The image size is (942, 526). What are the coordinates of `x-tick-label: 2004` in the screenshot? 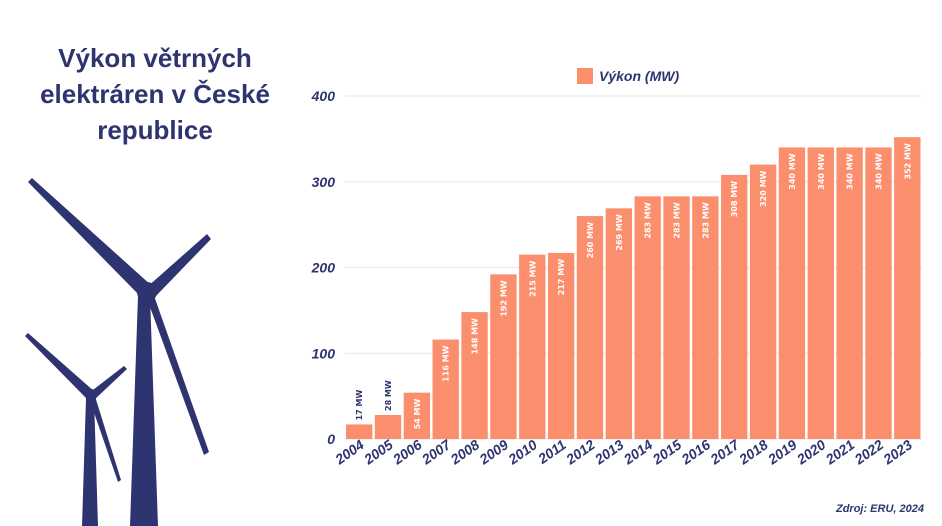 It's located at (349, 452).